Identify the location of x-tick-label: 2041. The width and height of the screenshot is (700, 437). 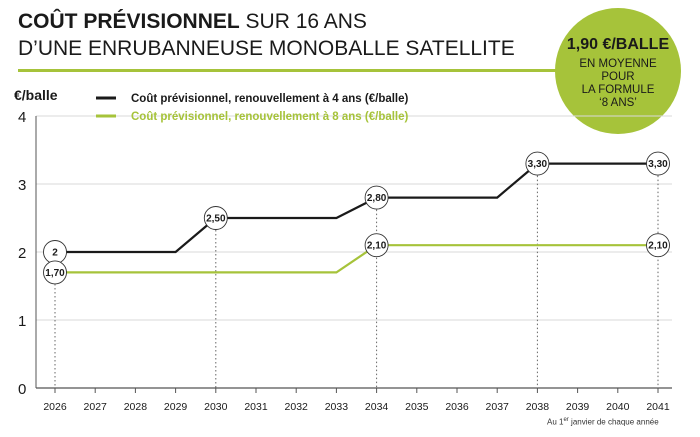
(658, 407).